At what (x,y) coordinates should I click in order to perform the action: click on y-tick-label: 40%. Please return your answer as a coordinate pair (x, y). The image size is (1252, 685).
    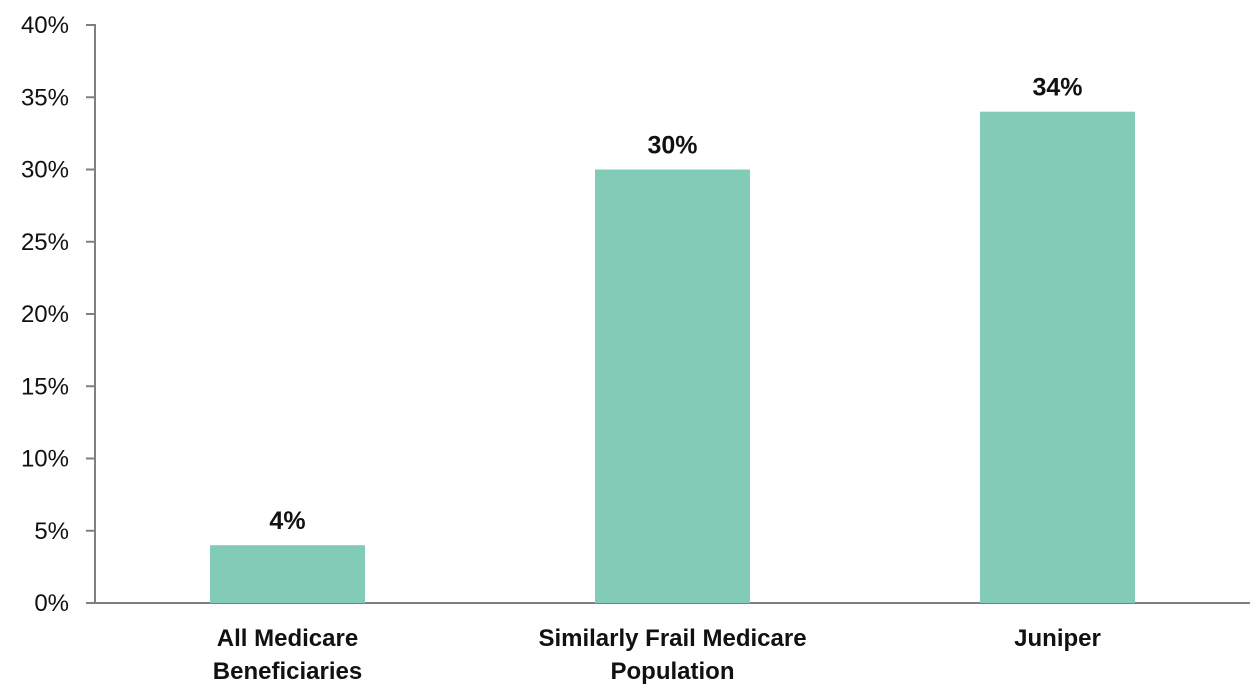
    Looking at the image, I should click on (45, 25).